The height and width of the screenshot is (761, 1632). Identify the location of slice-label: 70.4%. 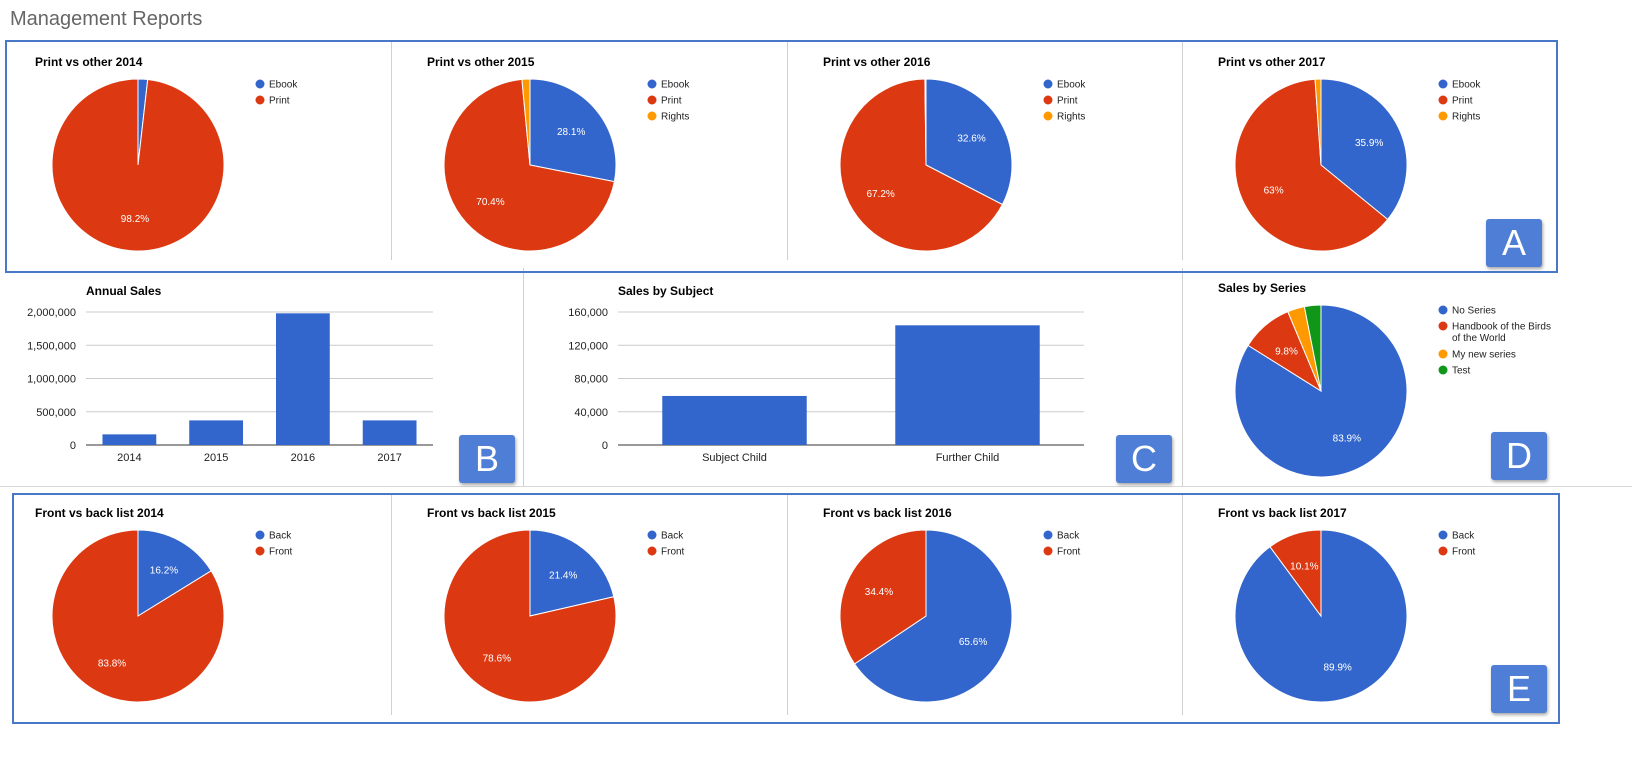
(490, 202).